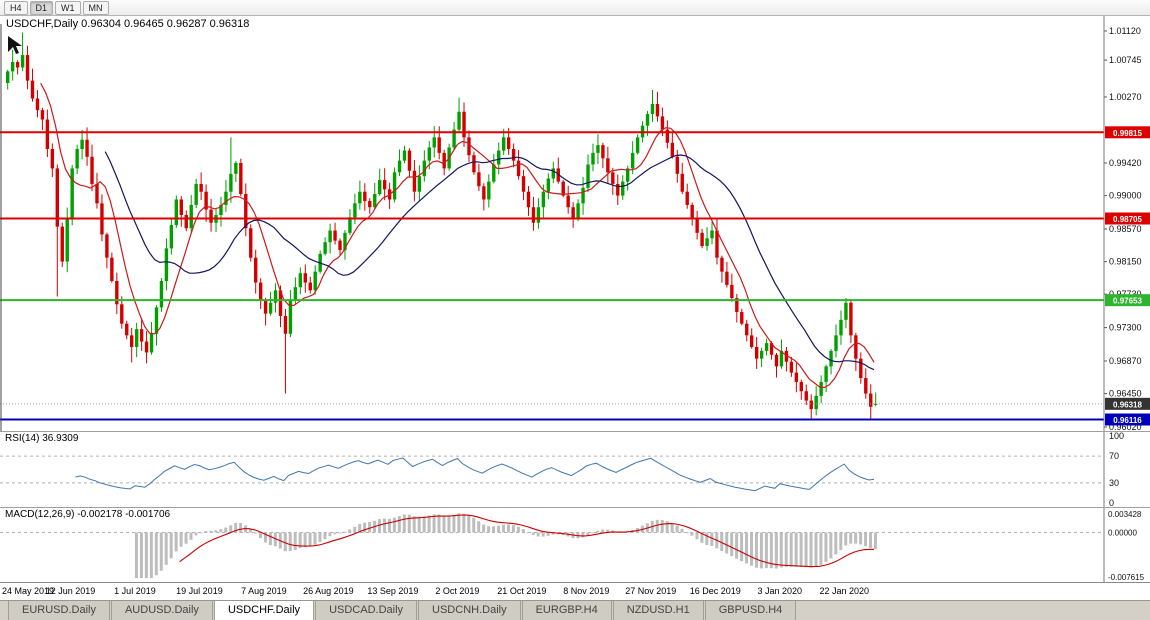  What do you see at coordinates (59, 610) in the screenshot?
I see `chart-tab-eurusd-daily: EURUSD.Daily` at bounding box center [59, 610].